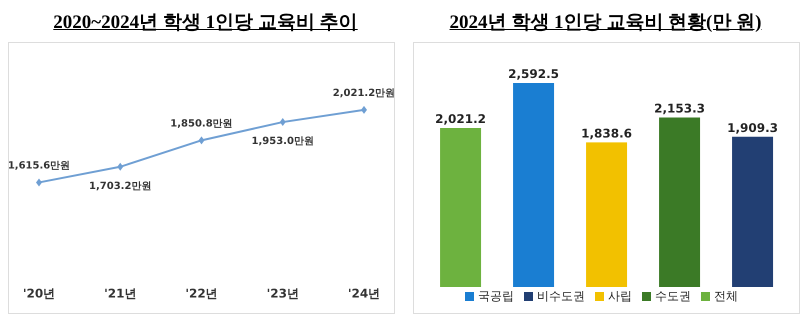  Describe the element at coordinates (606, 133) in the screenshot. I see `data-label: 1,838.6` at that location.